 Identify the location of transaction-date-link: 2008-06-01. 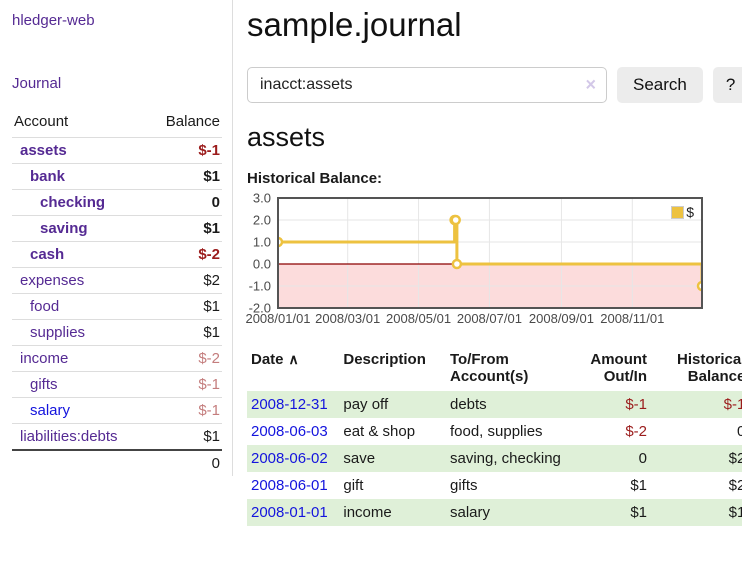
(289, 485).